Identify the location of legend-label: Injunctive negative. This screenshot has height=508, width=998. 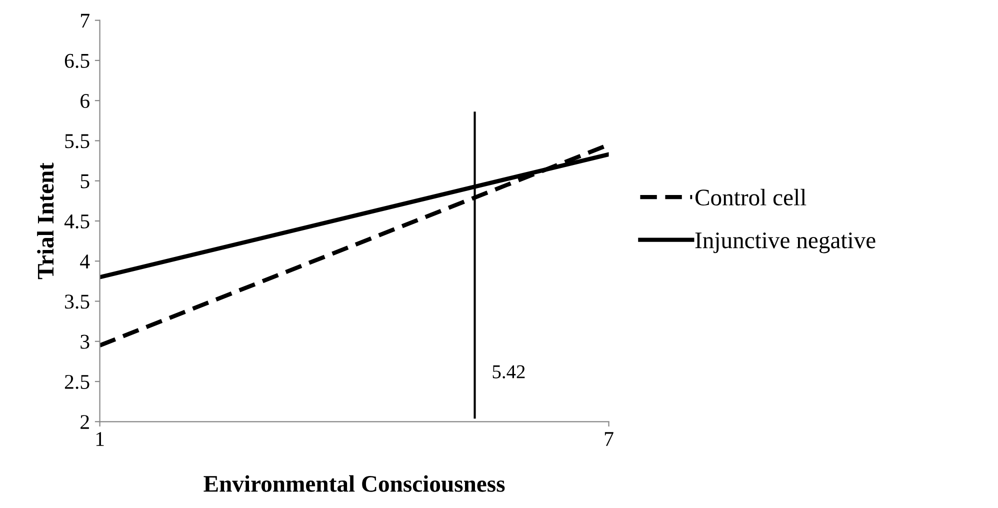
(785, 243).